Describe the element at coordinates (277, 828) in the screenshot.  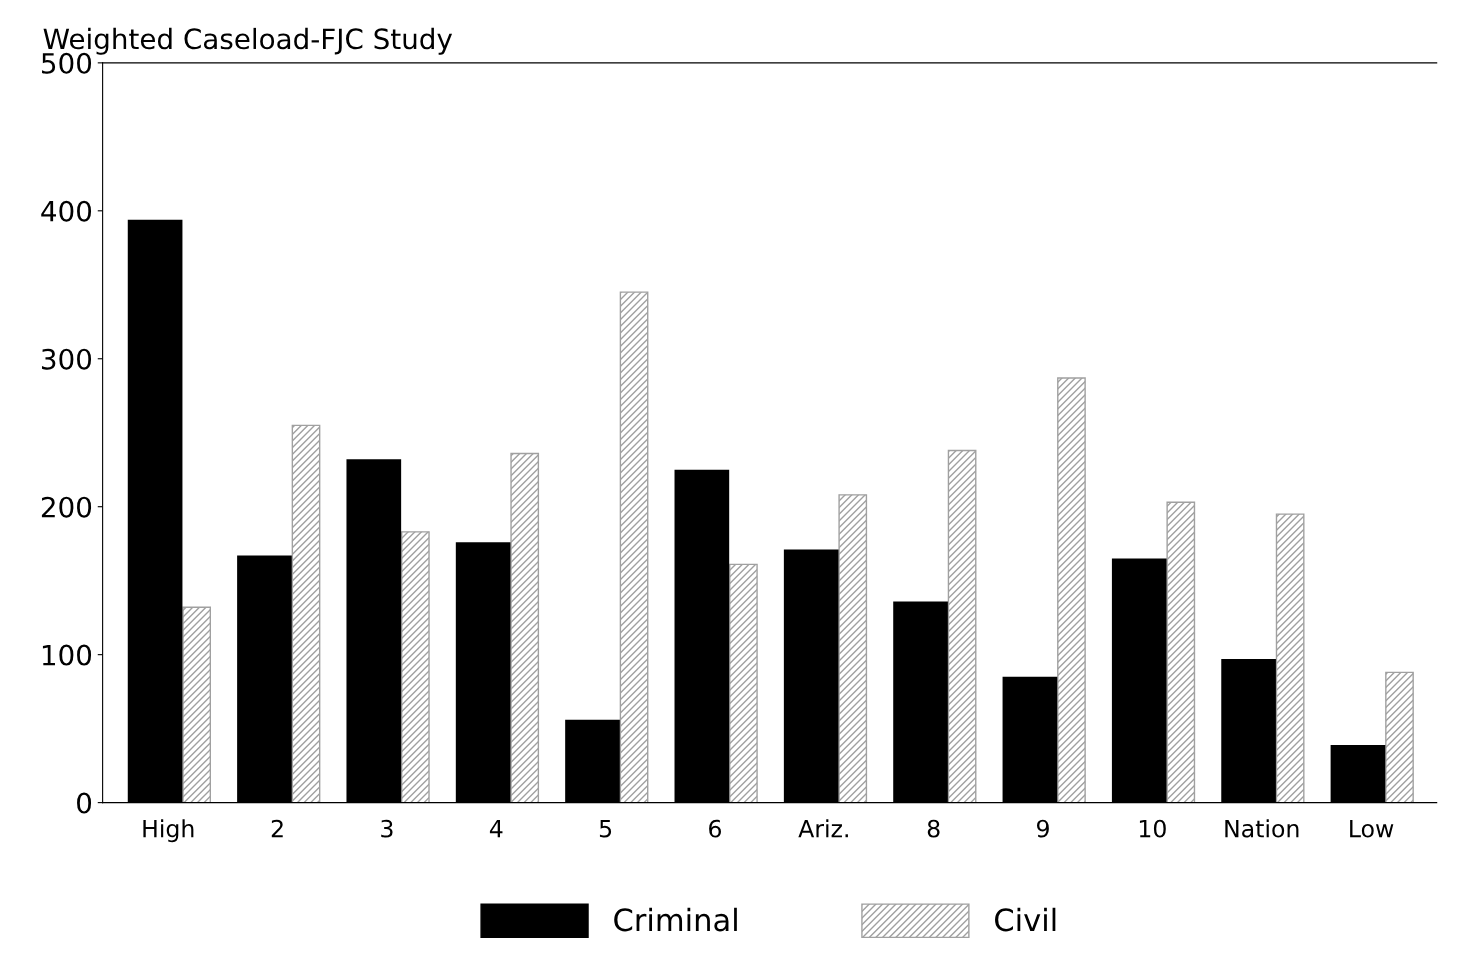
I see `x-tick-label: 2` at that location.